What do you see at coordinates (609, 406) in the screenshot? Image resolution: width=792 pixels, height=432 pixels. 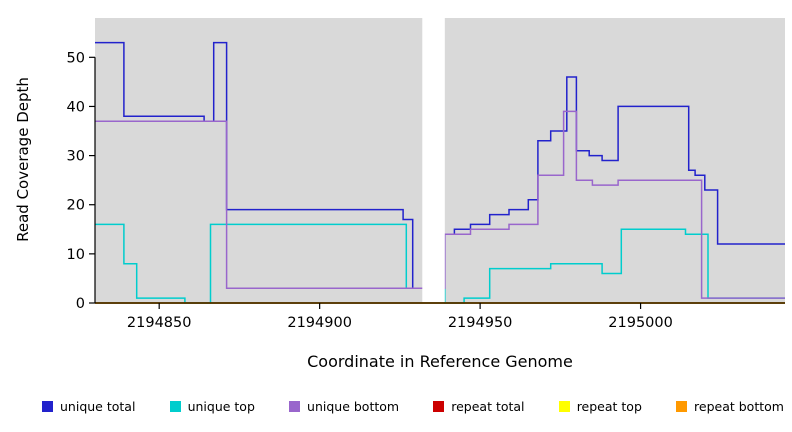 I see `legend-label-repeat-top: repeat top` at bounding box center [609, 406].